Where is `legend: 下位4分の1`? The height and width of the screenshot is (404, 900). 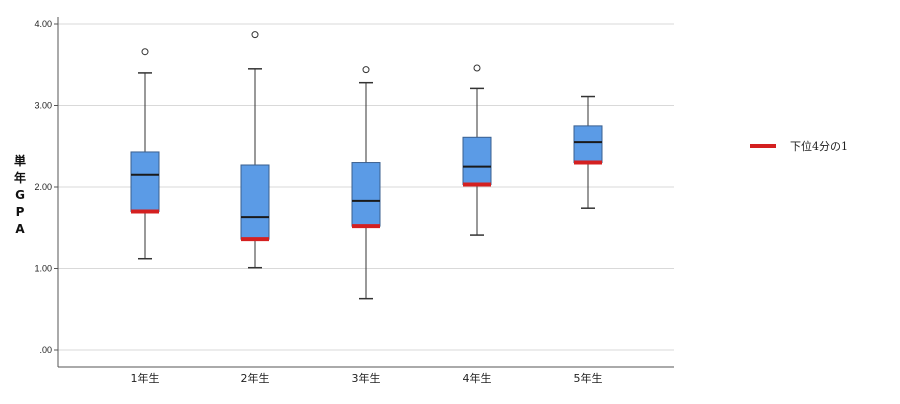
legend: 下位4分の1 is located at coordinates (799, 146).